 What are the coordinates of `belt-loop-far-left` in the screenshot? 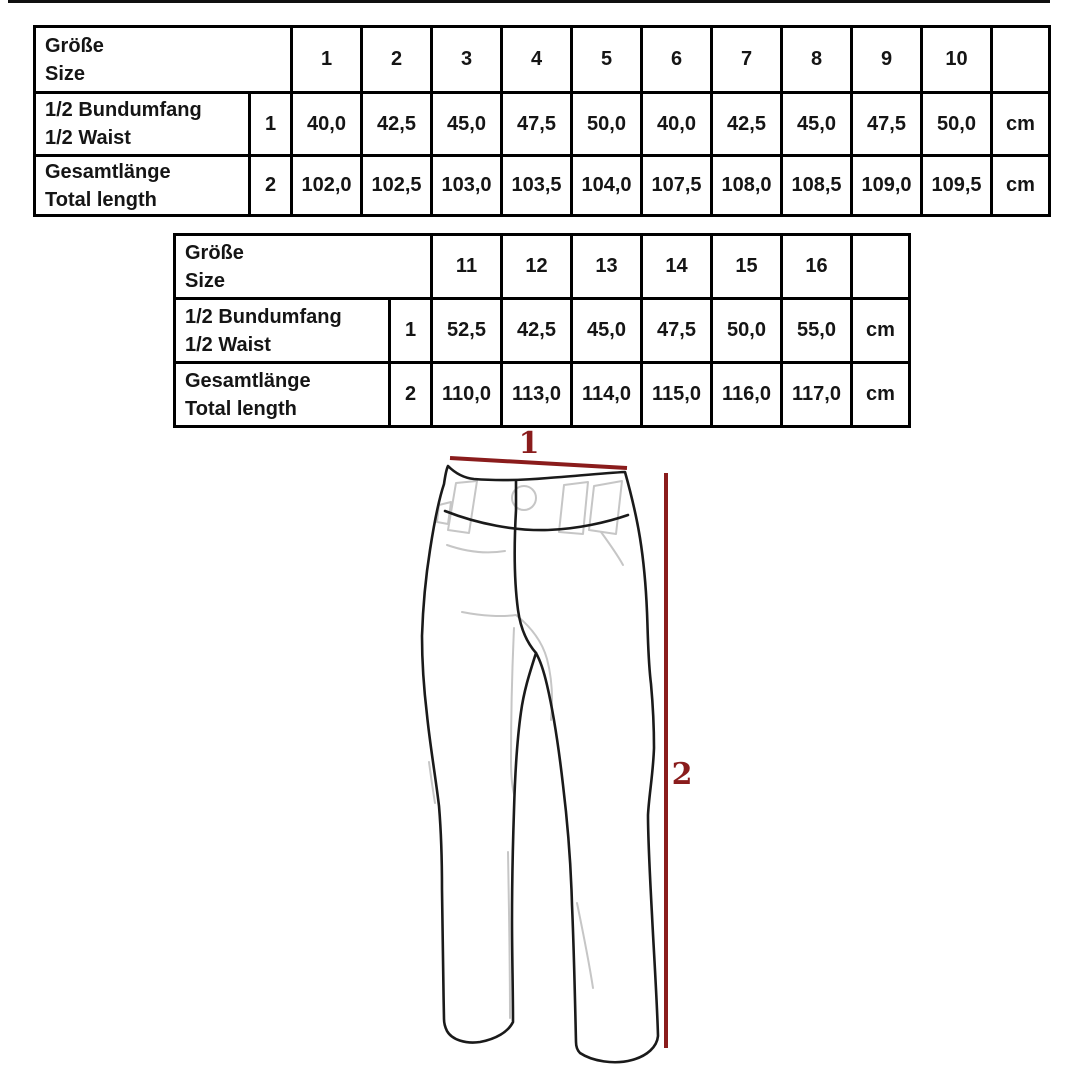 It's located at (444, 513).